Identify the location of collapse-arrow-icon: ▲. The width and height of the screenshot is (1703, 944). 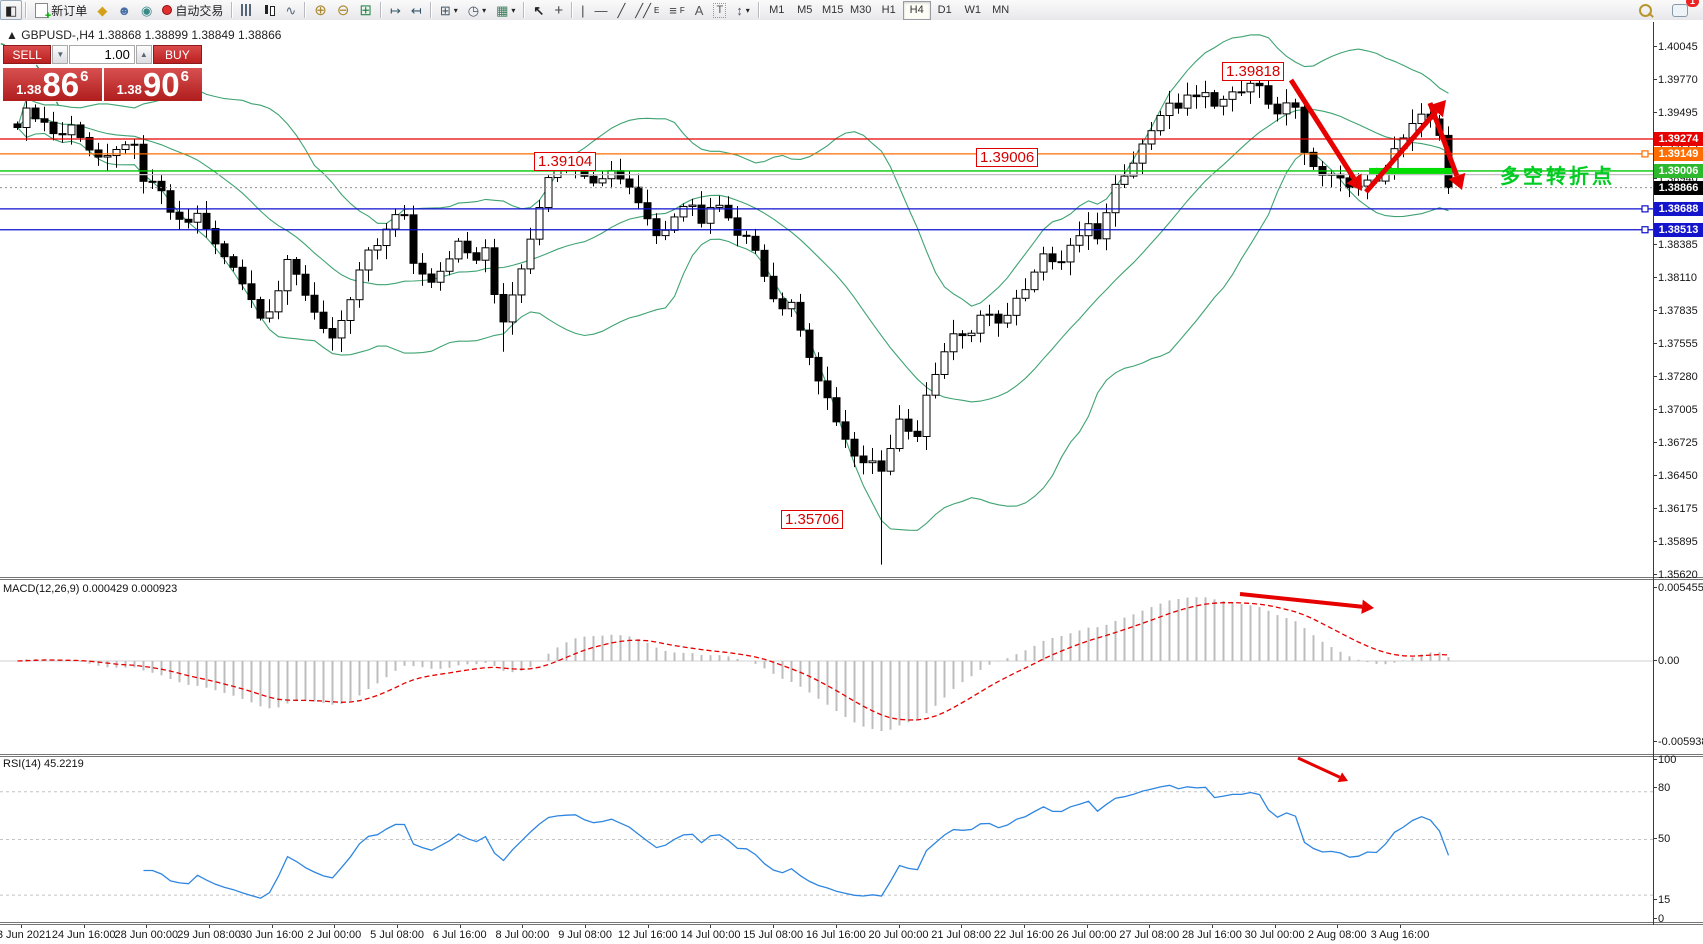
(12, 35).